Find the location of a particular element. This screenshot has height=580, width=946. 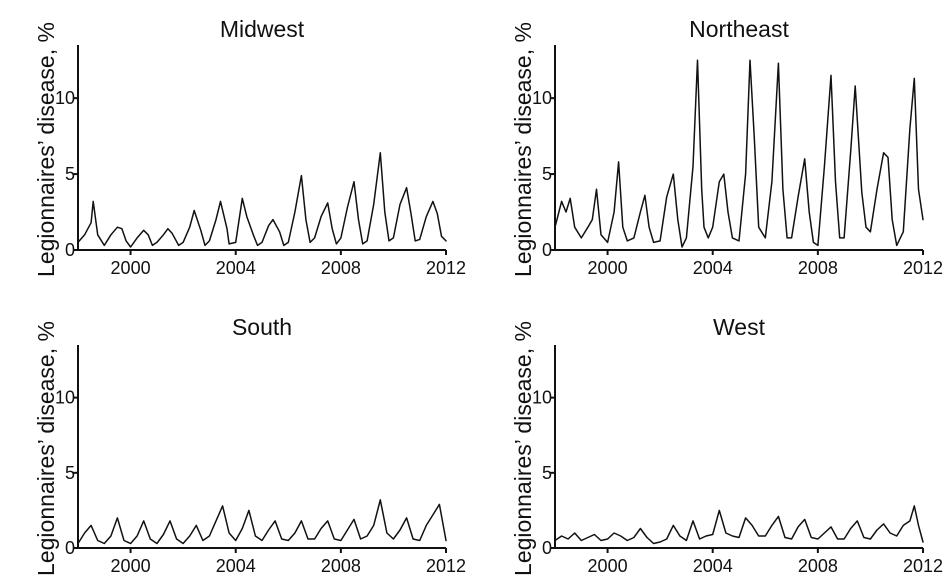

panel-title: Midwest is located at coordinates (262, 29).